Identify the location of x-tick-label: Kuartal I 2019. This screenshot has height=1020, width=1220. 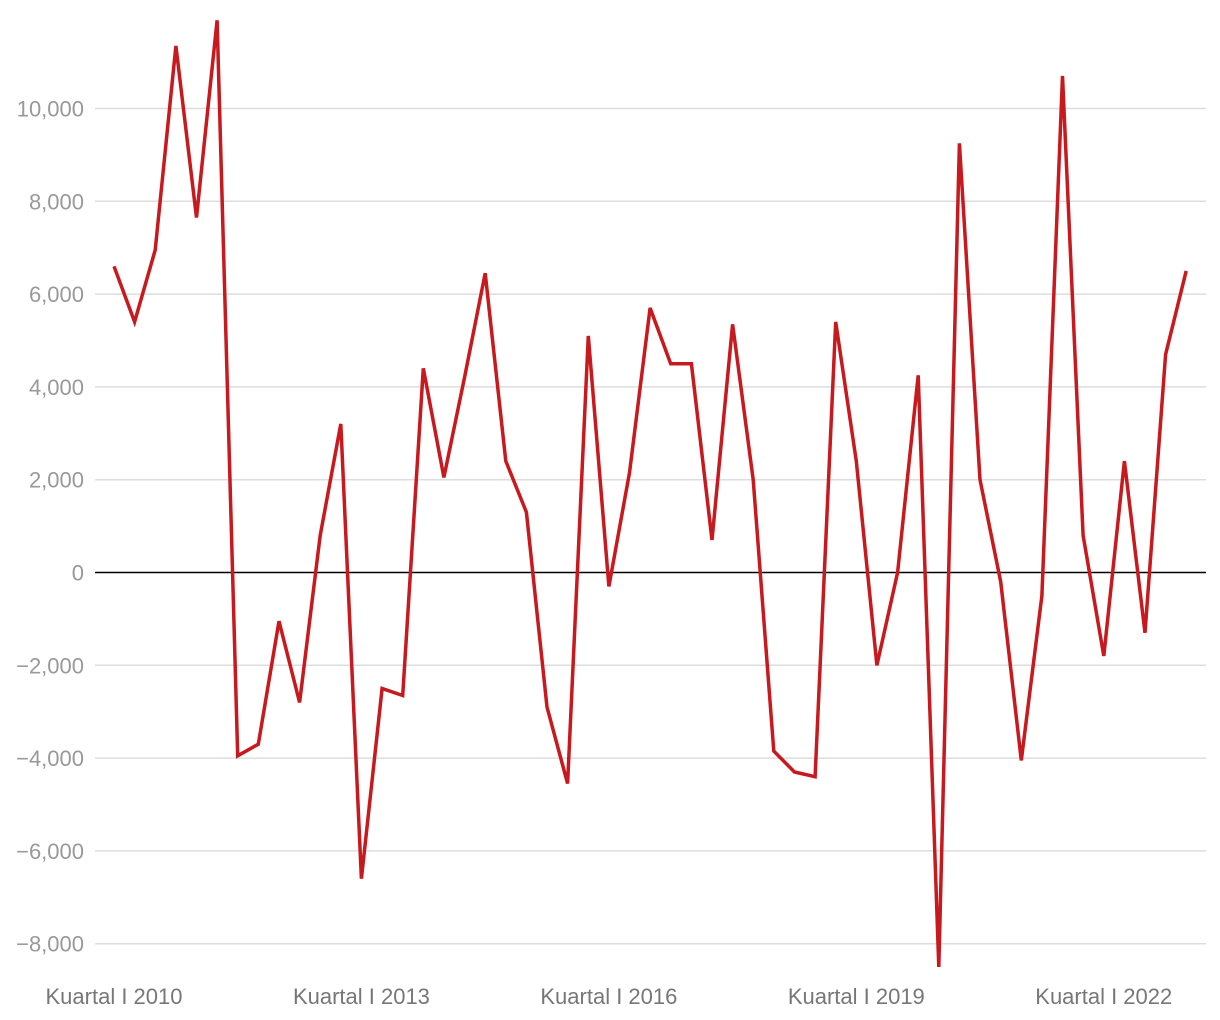
(856, 996).